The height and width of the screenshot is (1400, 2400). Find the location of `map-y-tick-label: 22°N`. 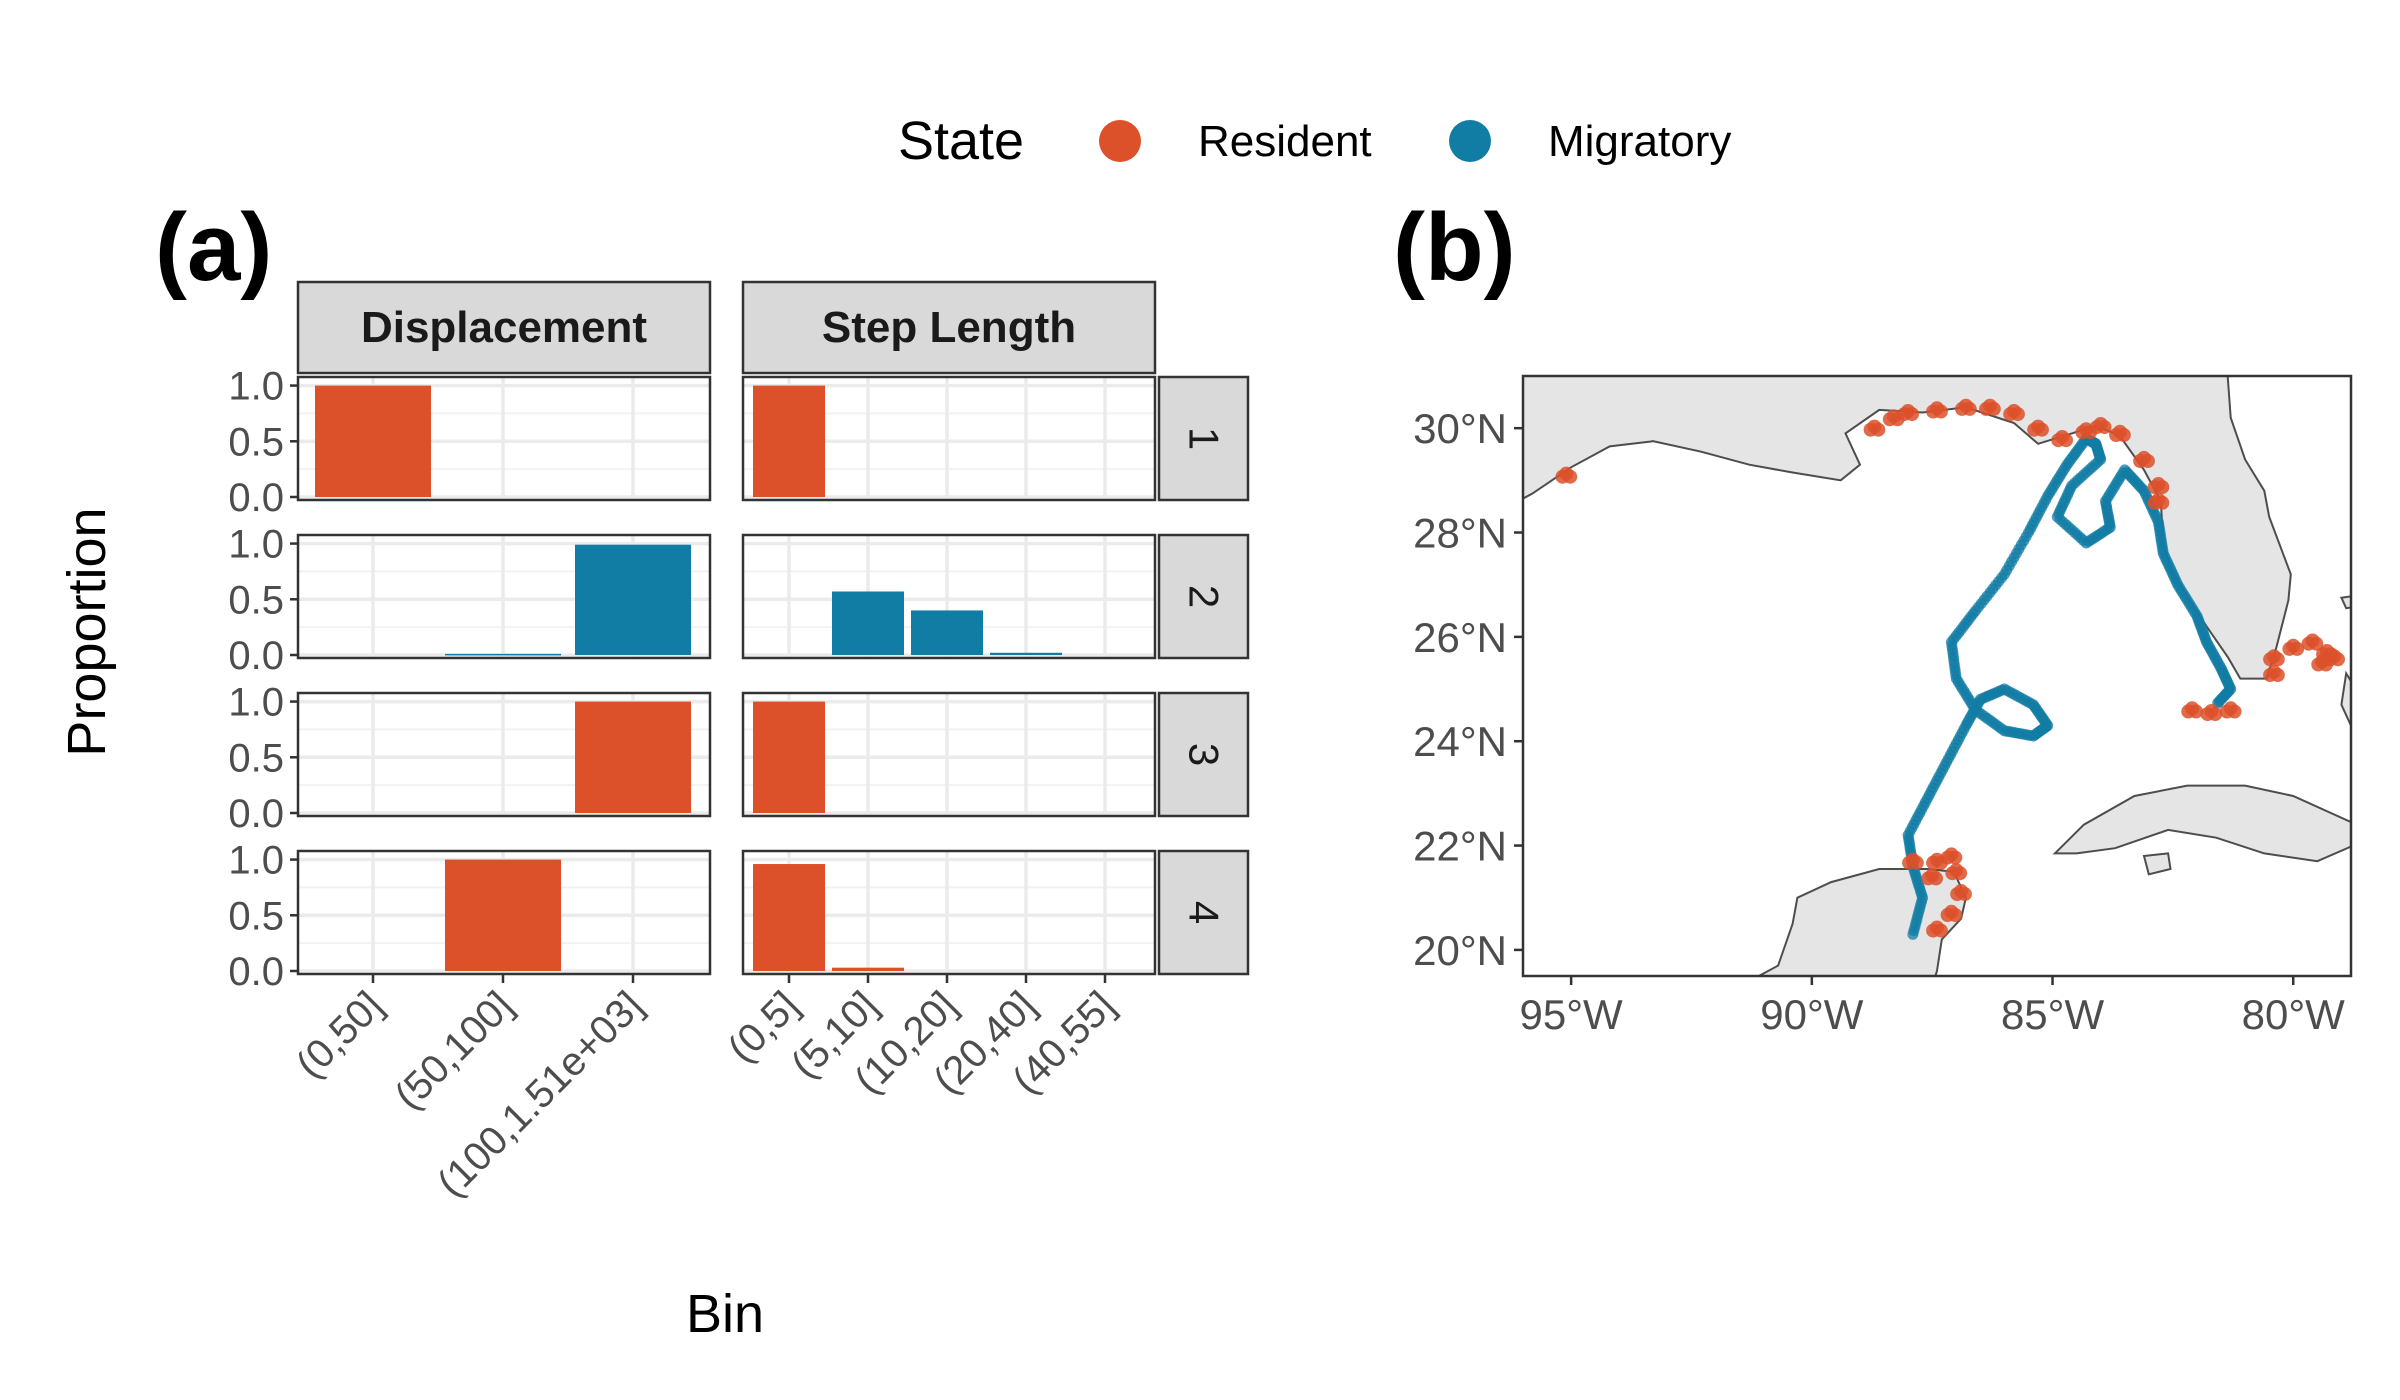

map-y-tick-label: 22°N is located at coordinates (1460, 846).